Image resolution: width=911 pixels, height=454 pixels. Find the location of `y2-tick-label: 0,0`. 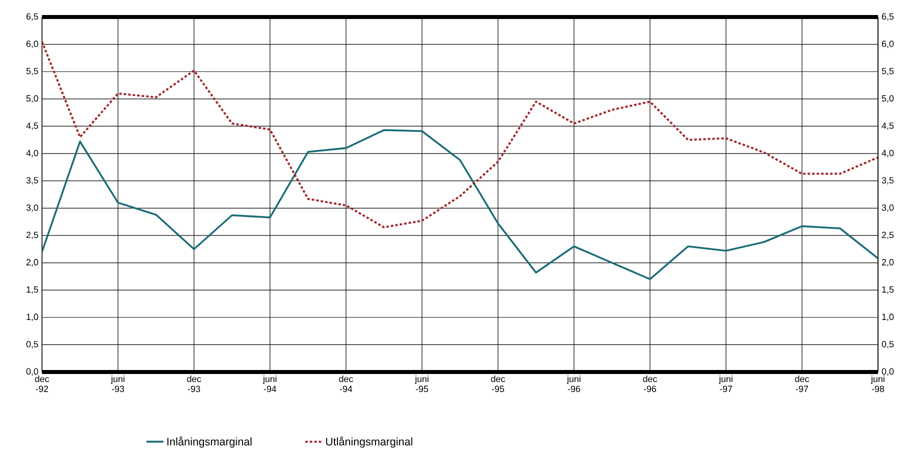

y2-tick-label: 0,0 is located at coordinates (888, 372).